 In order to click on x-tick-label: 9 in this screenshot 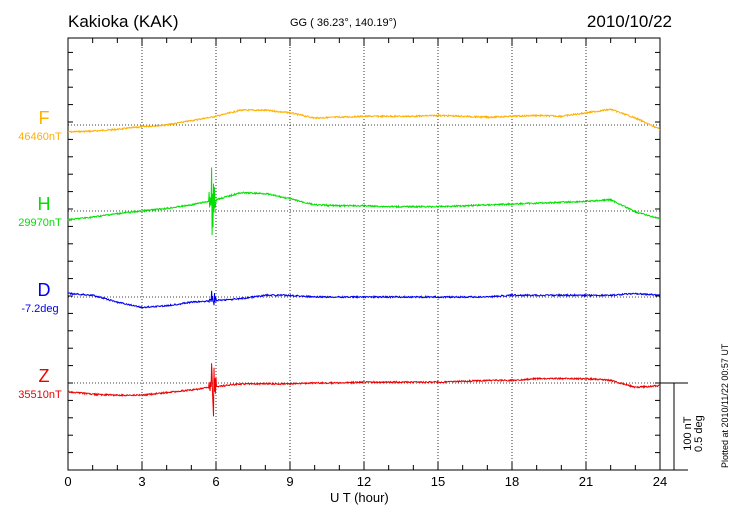, I will do `click(290, 481)`.